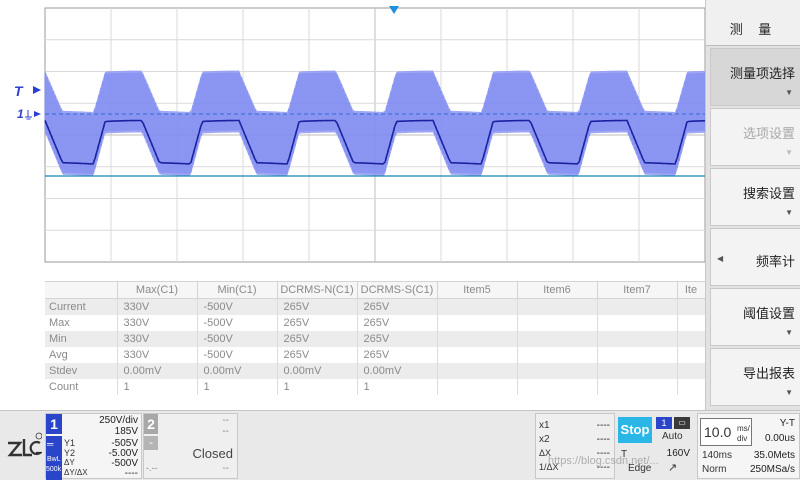 Image resolution: width=800 pixels, height=480 pixels. What do you see at coordinates (755, 137) in the screenshot?
I see `softkey-option-settings: 选项设置 ▼` at bounding box center [755, 137].